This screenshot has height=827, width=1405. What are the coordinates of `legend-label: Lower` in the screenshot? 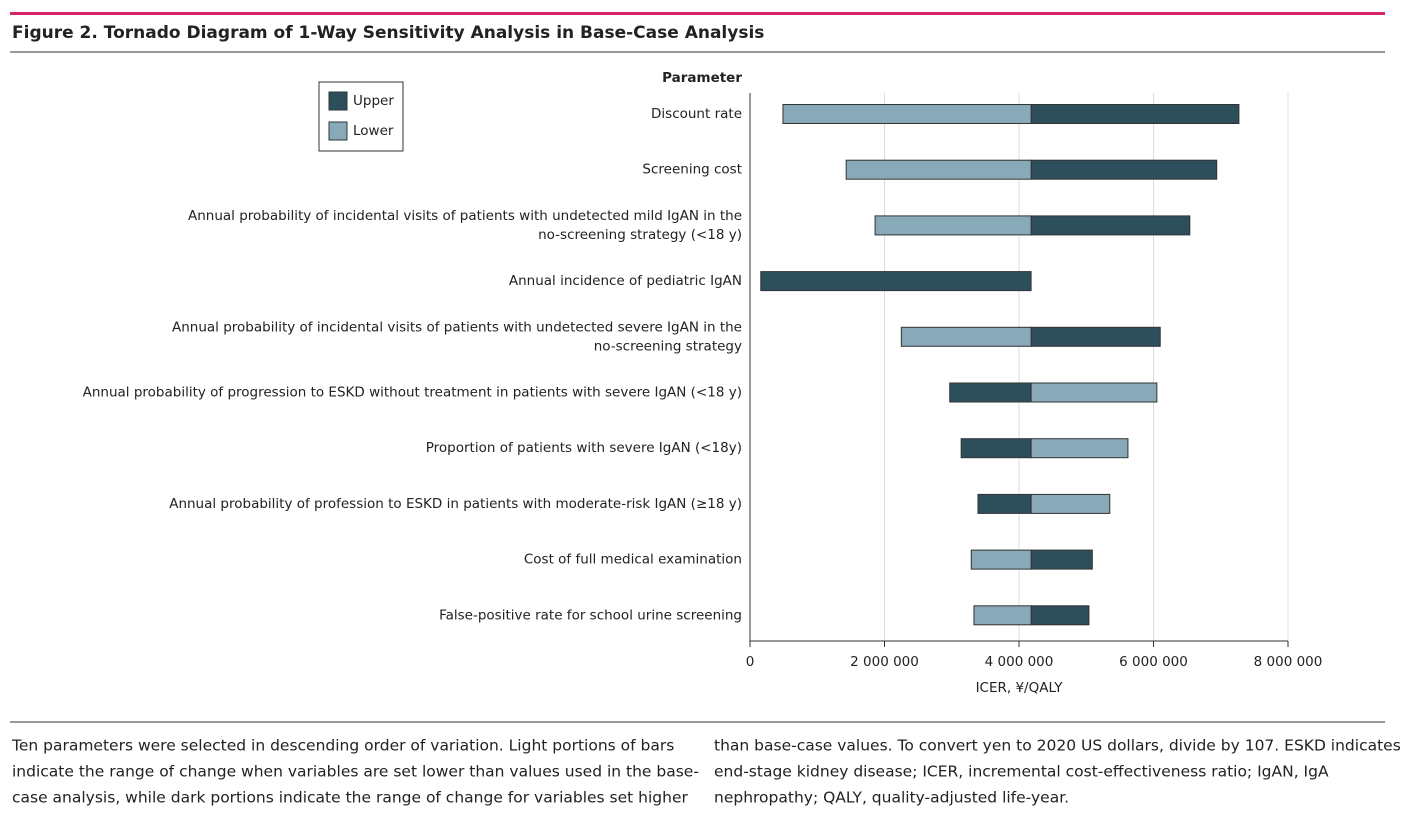 It's located at (373, 131).